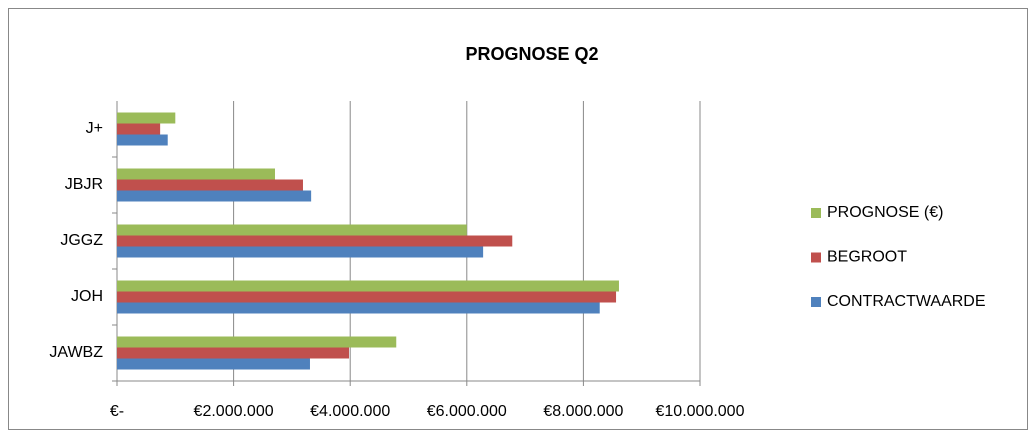 The height and width of the screenshot is (442, 1036). I want to click on x-tick-label: €10.000.000, so click(700, 411).